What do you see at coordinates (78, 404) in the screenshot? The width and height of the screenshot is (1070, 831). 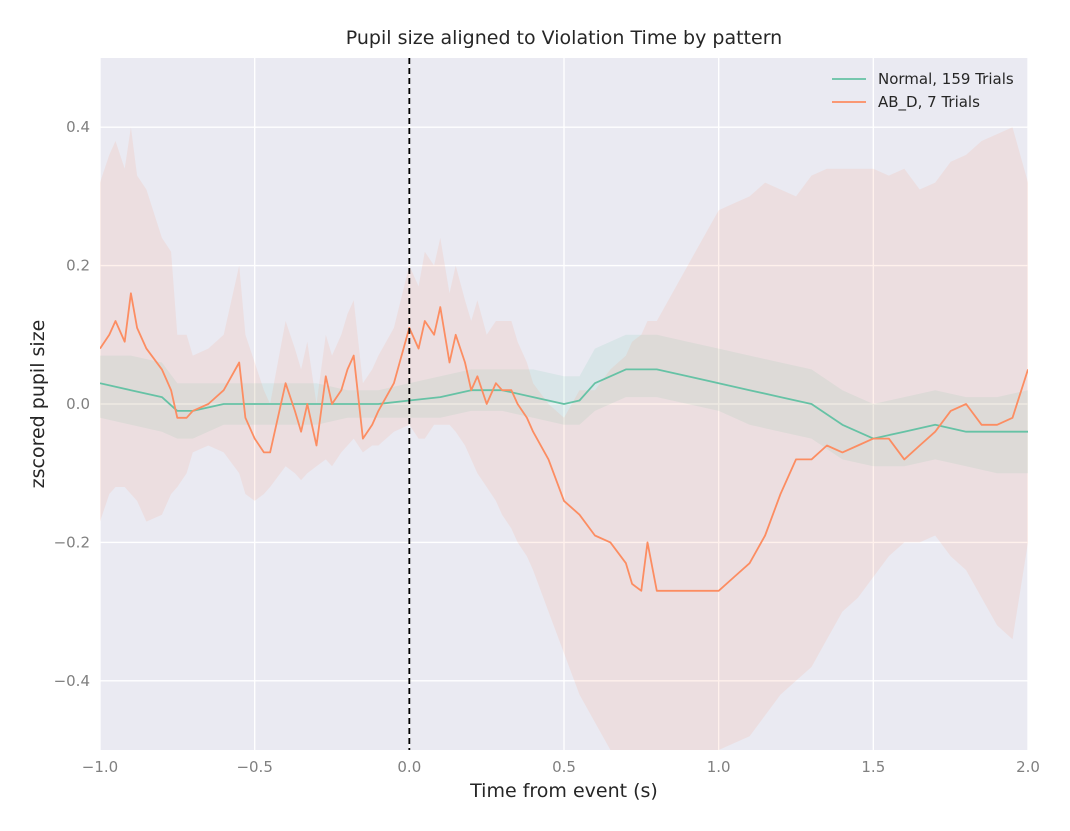 I see `y-tick-label: 0.0` at bounding box center [78, 404].